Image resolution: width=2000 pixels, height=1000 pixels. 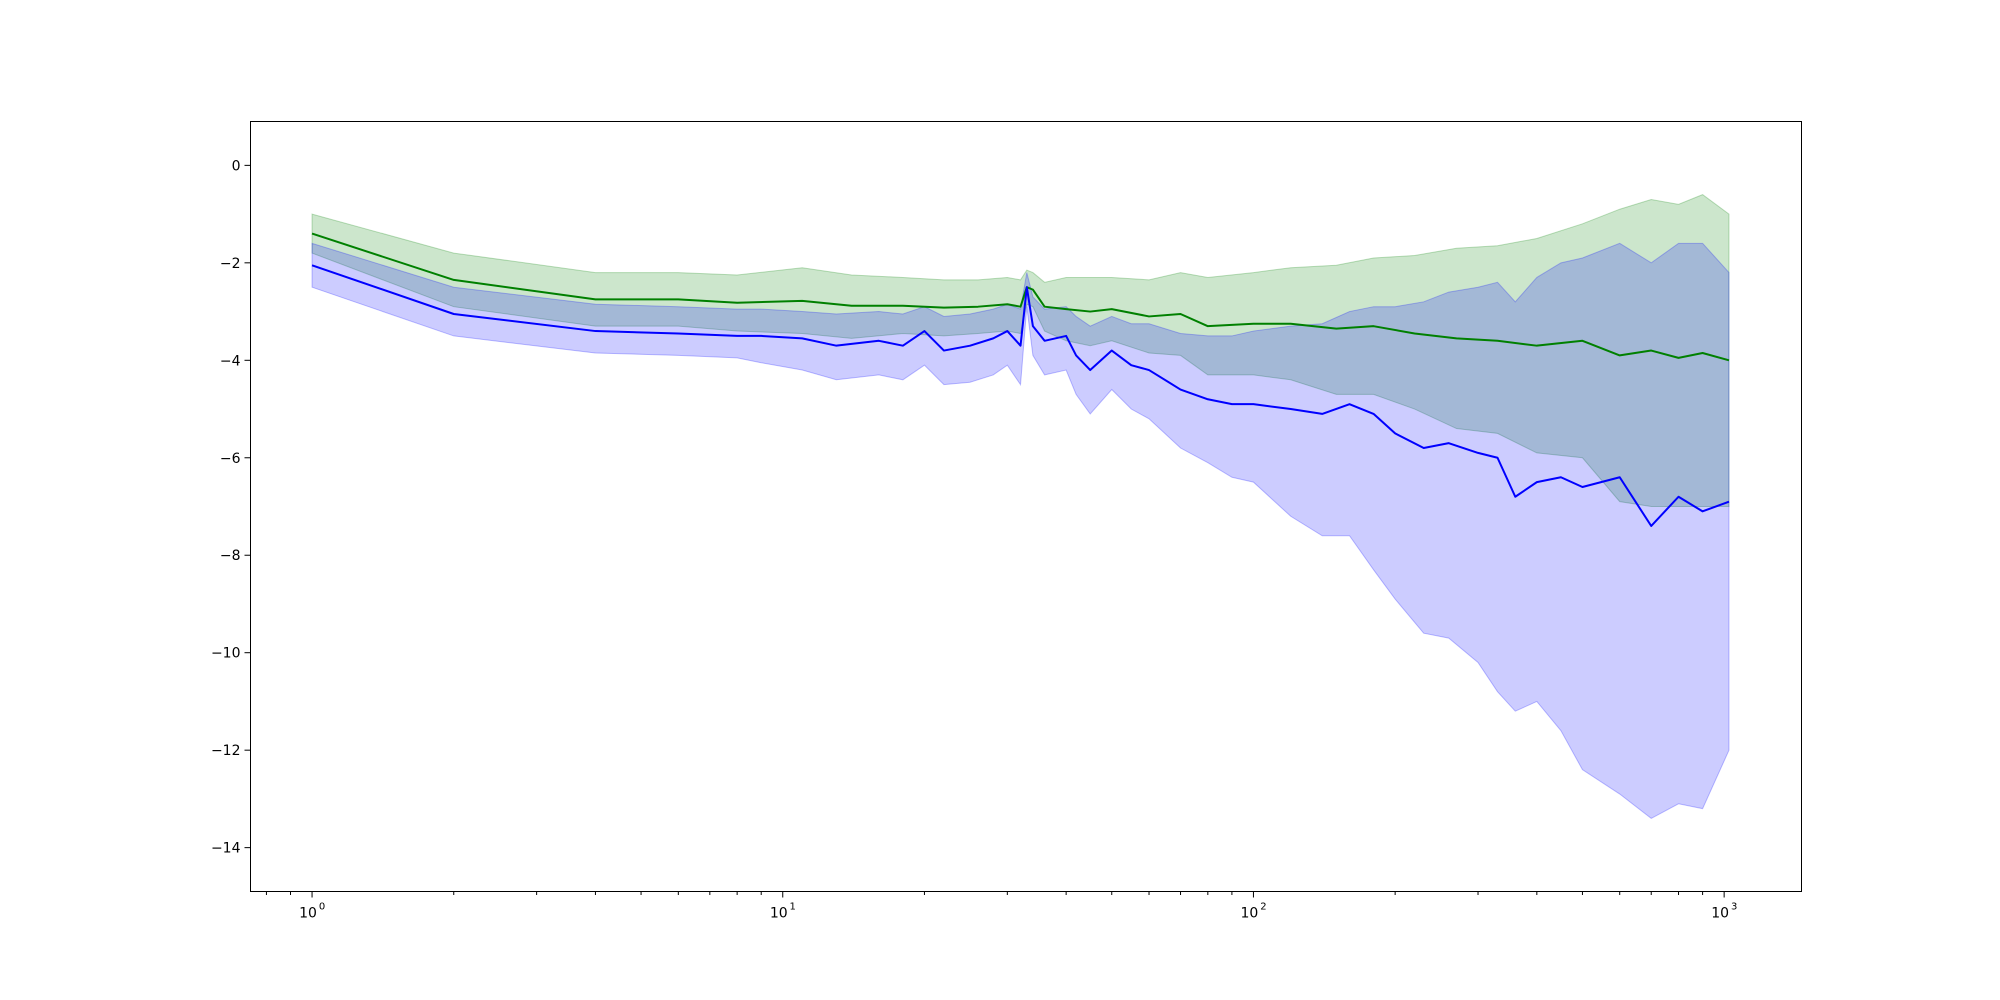 I want to click on y-tick-label-6: −12, so click(x=226, y=751).